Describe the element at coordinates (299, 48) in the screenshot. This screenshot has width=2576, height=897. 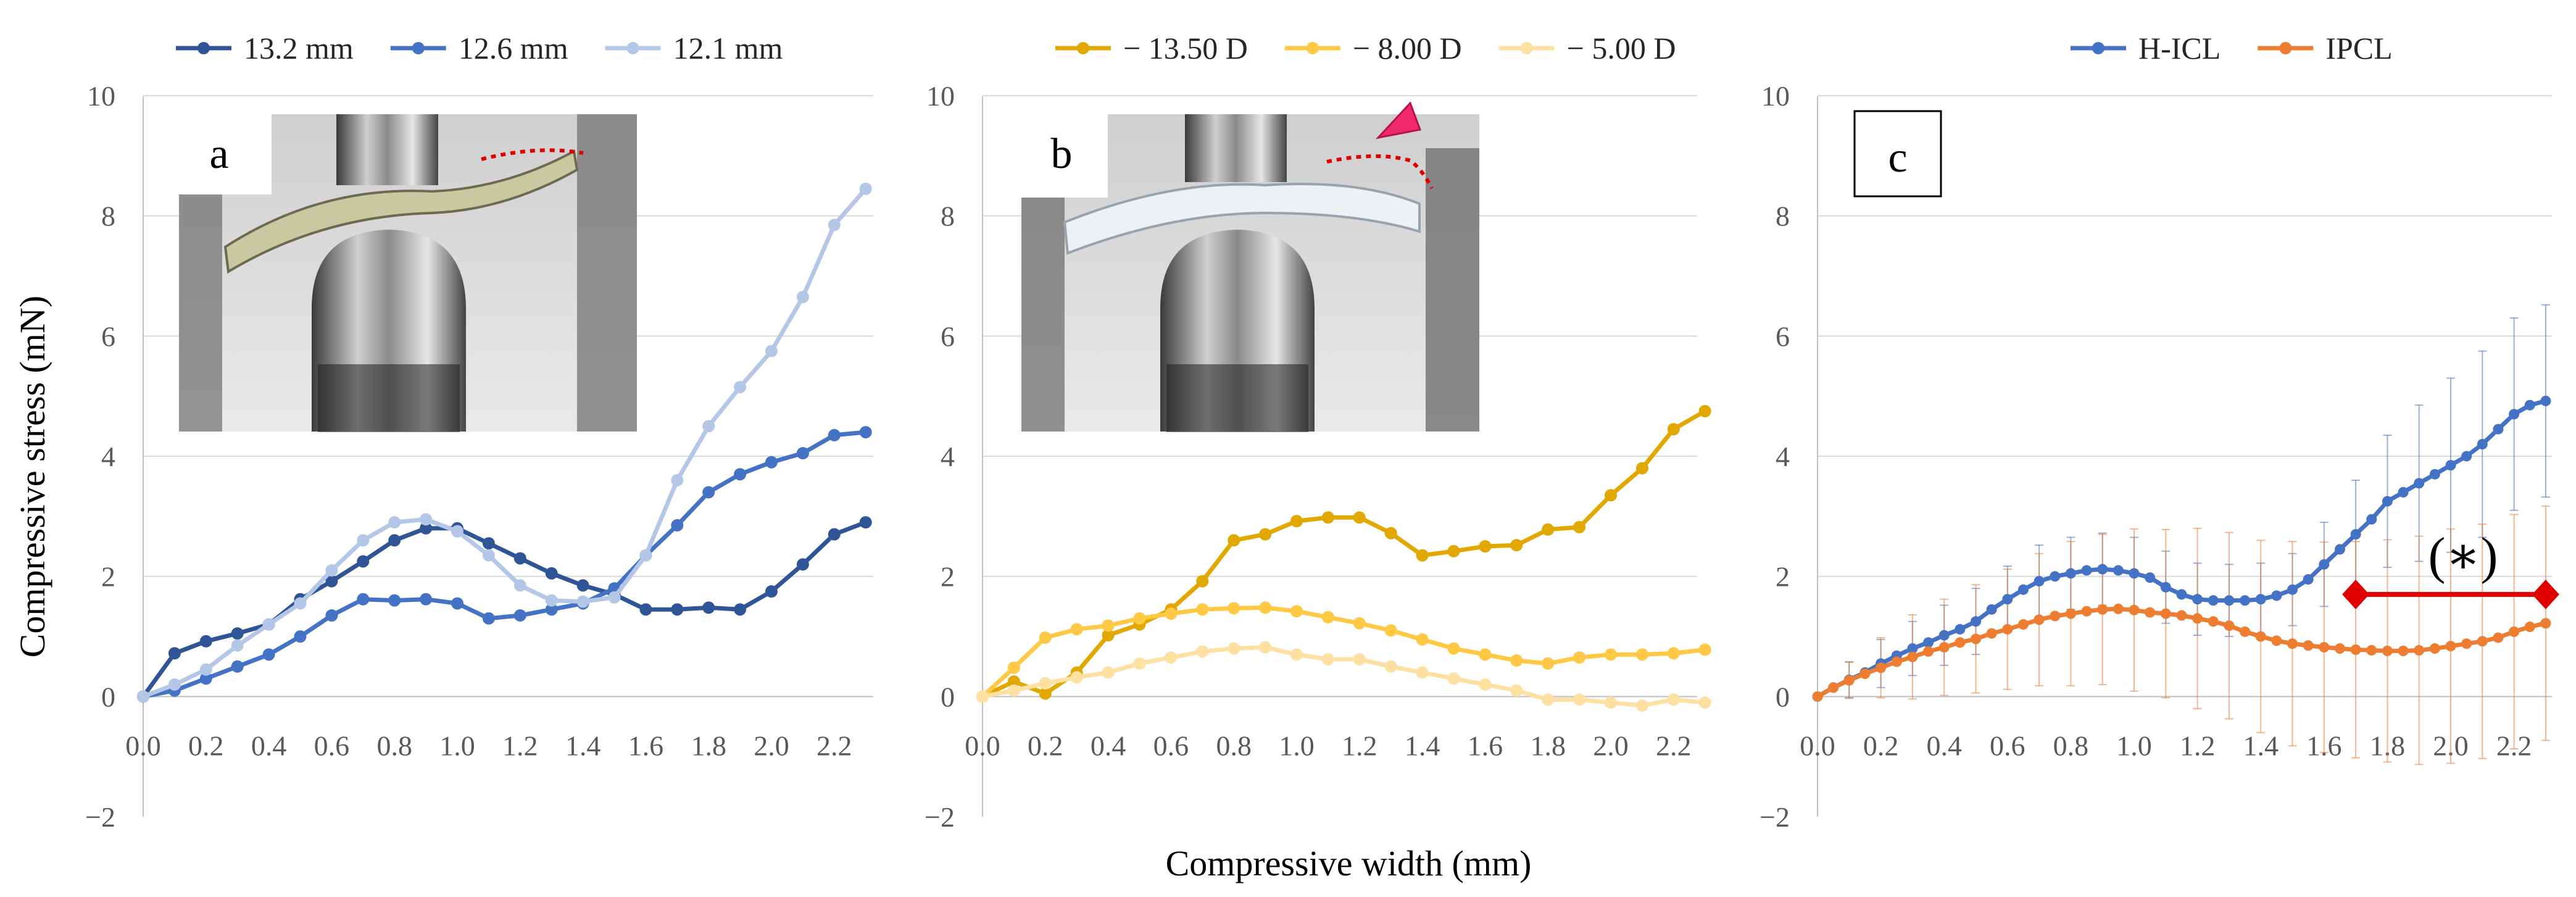
I see `legend-label: 13.2 mm` at that location.